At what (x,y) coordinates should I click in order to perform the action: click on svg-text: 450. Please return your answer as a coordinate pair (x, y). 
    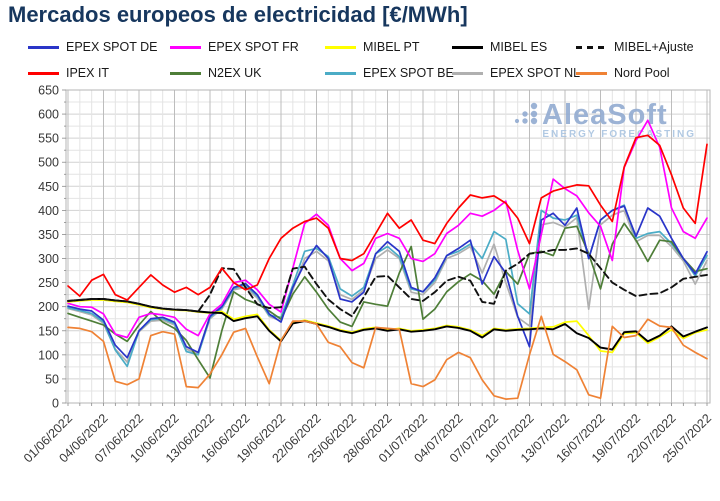
    Looking at the image, I should click on (48, 187).